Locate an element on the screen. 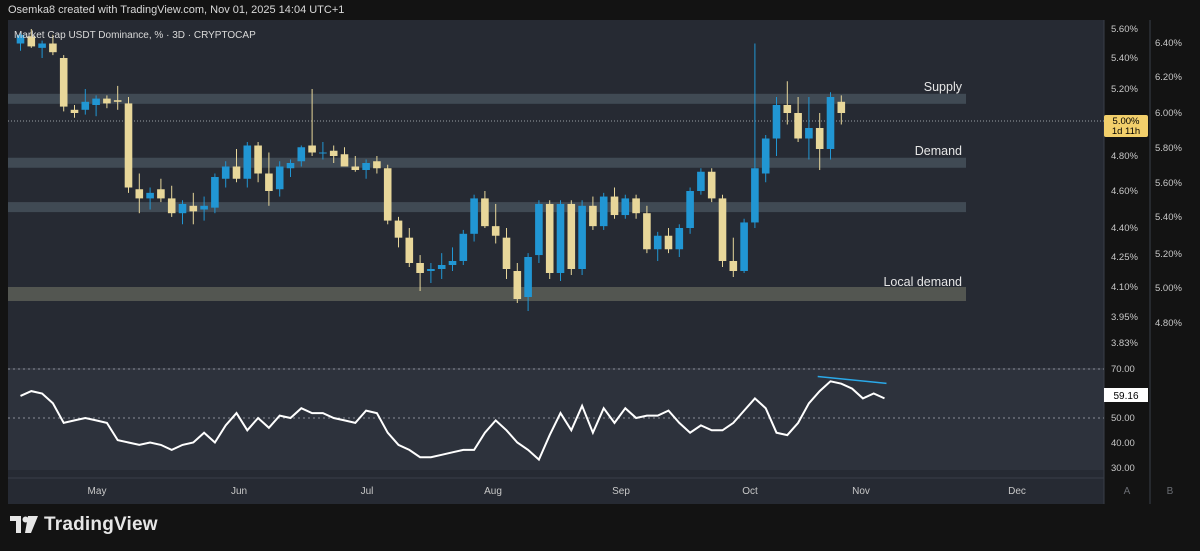  left-axis-tick: 4.40% is located at coordinates (1124, 228).